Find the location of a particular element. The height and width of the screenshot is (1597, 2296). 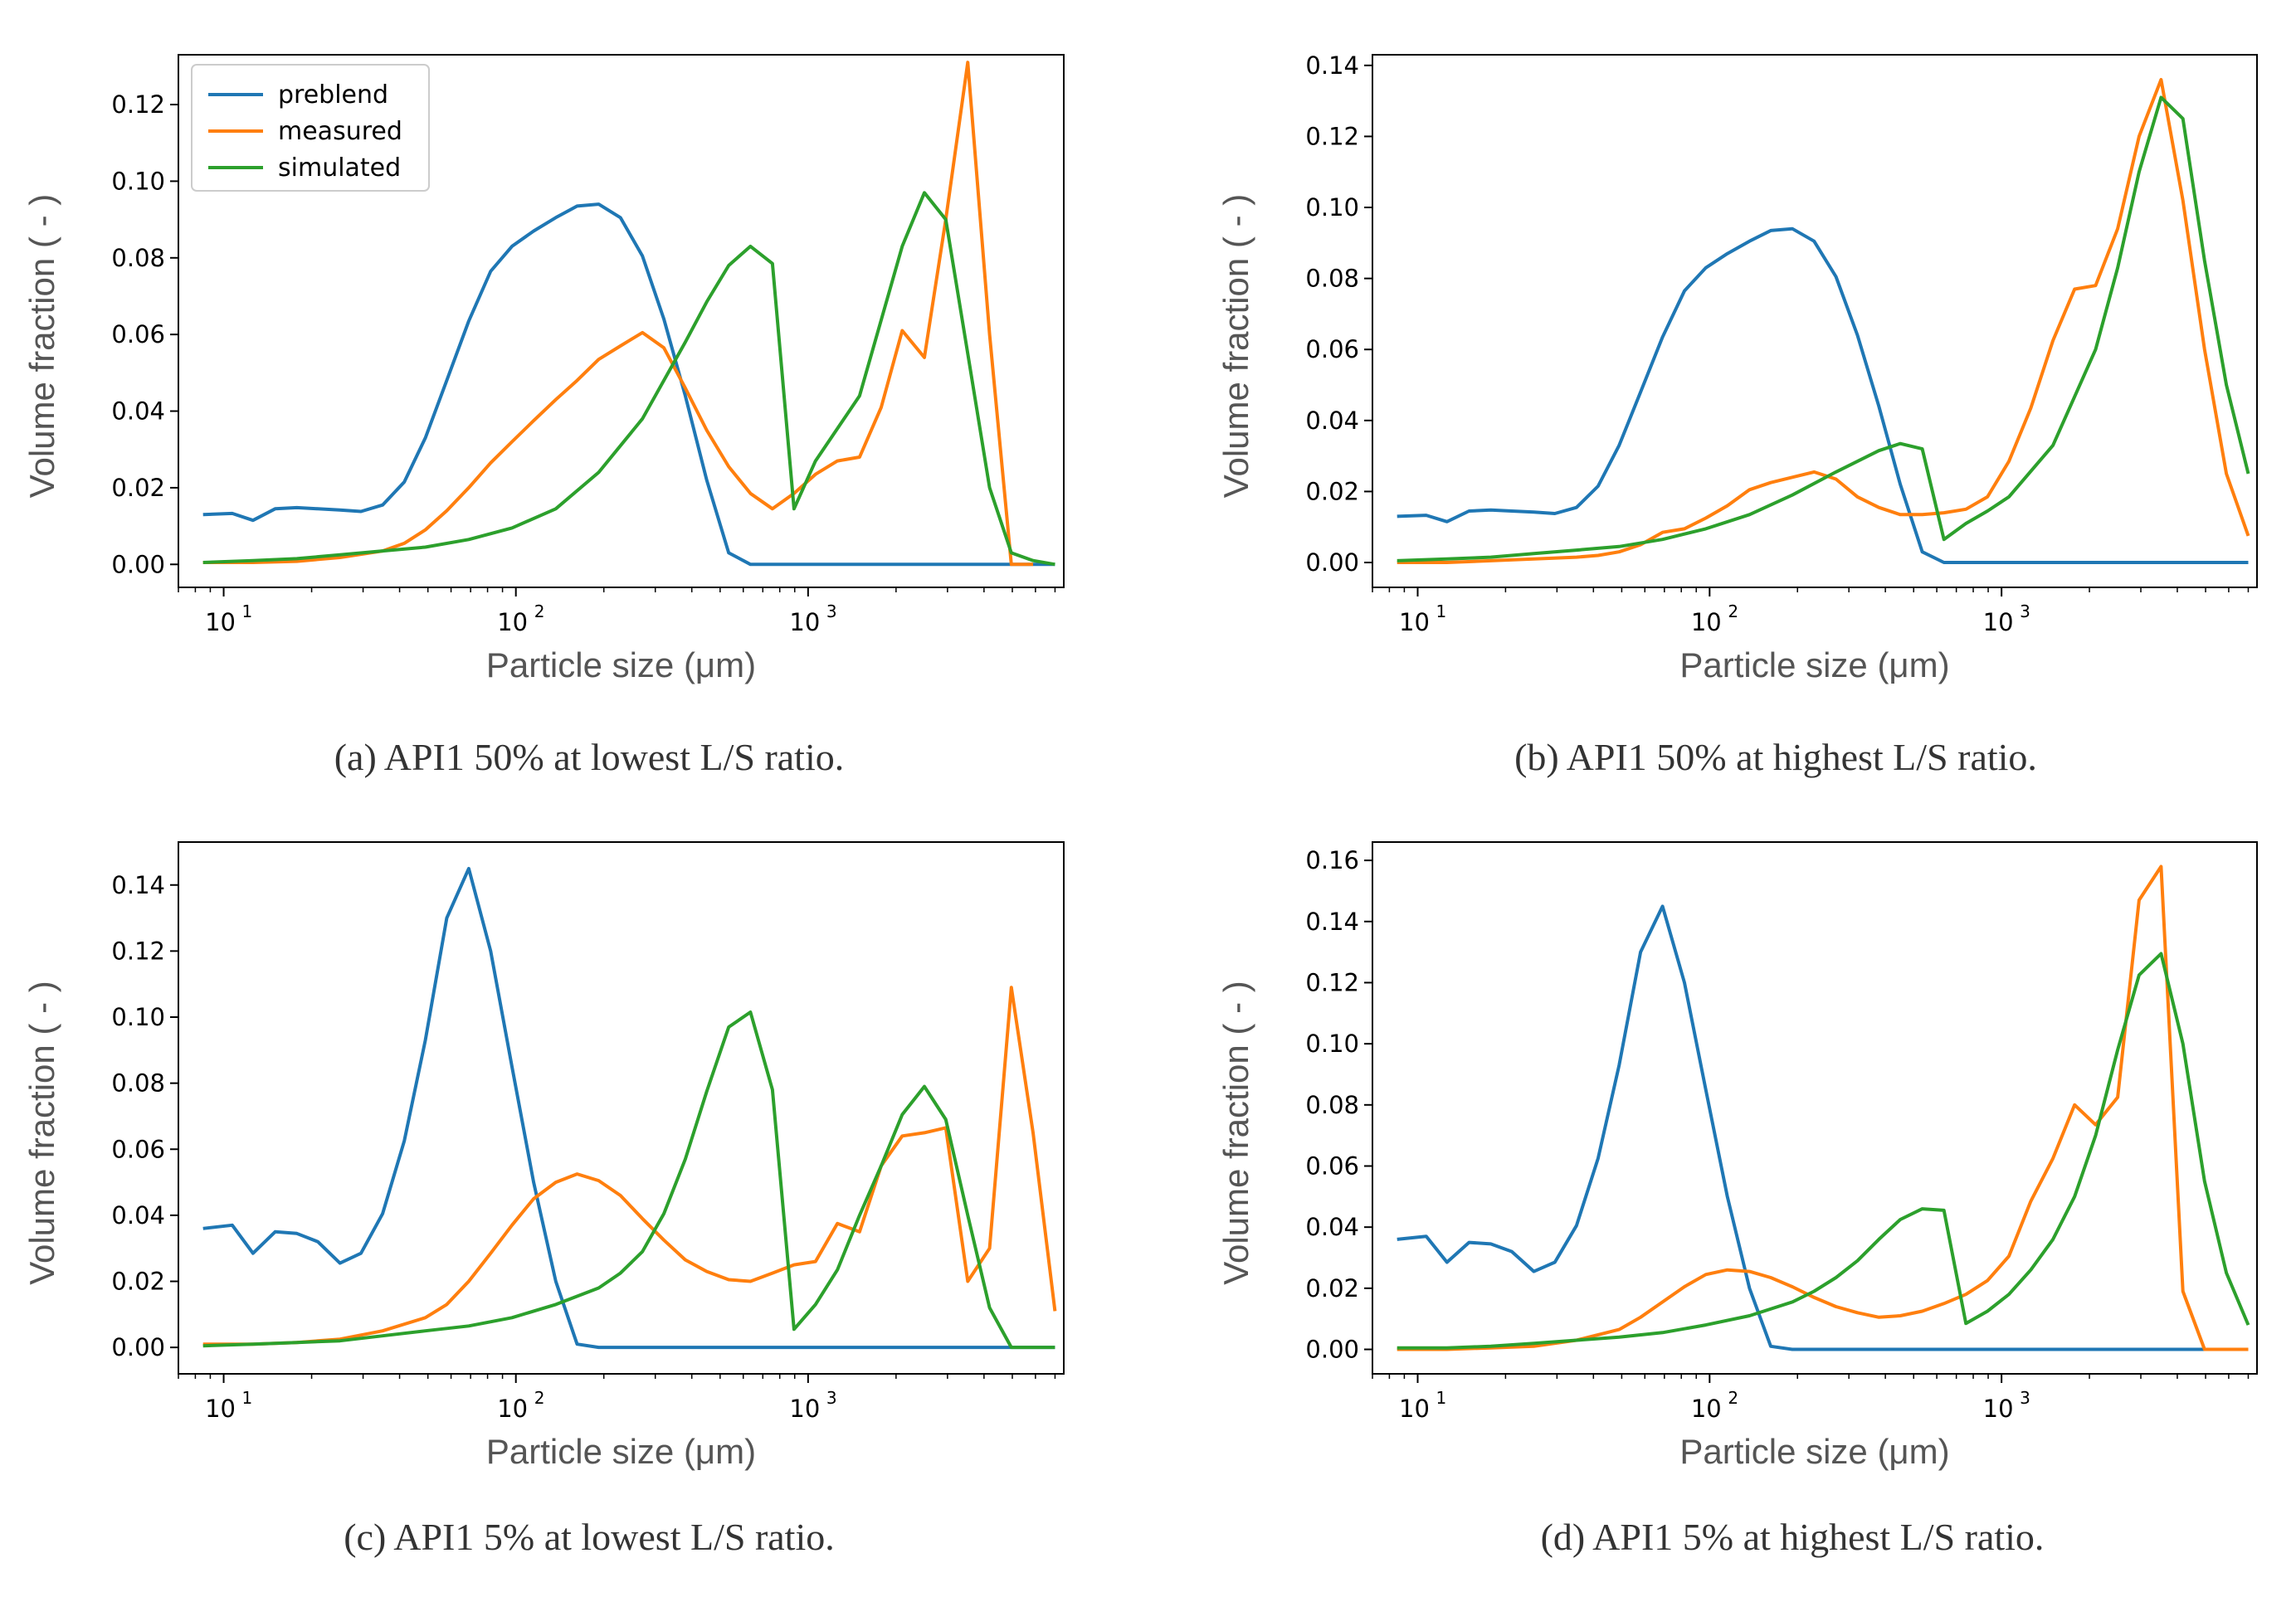

figure-caption: (a) API1 50% at lowest L/S ratio. is located at coordinates (589, 757).